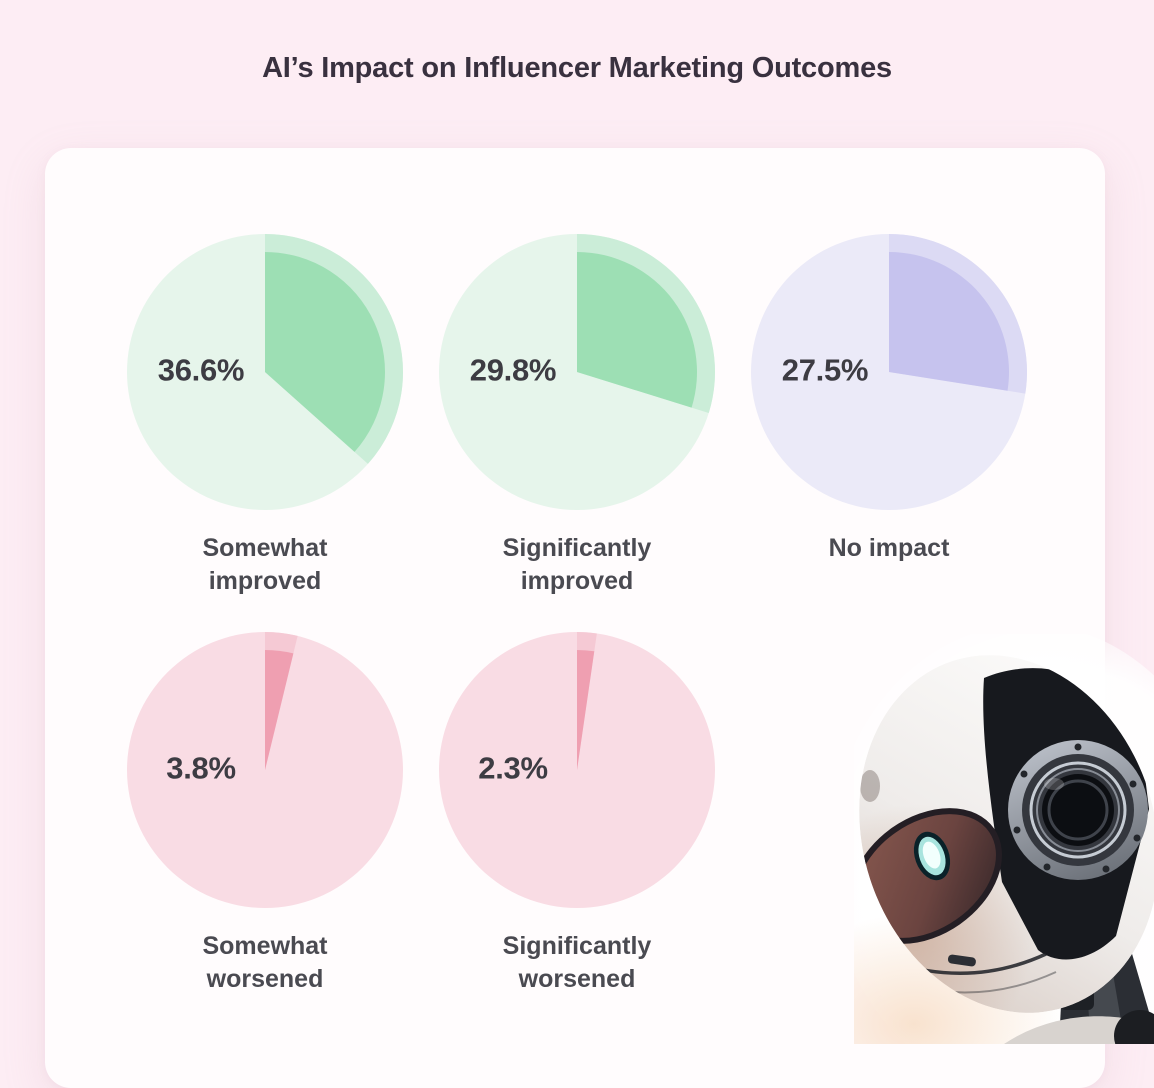 This screenshot has height=1088, width=1154. Describe the element at coordinates (265, 962) in the screenshot. I see `pie-category-label: Somewhat worsened` at that location.